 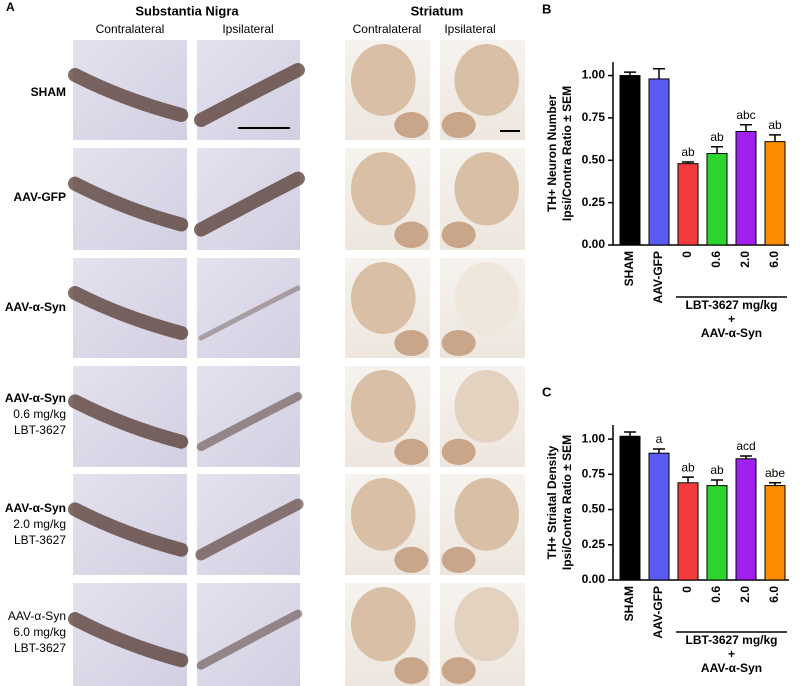 What do you see at coordinates (745, 594) in the screenshot?
I see `x-tick-label: 2.0` at bounding box center [745, 594].